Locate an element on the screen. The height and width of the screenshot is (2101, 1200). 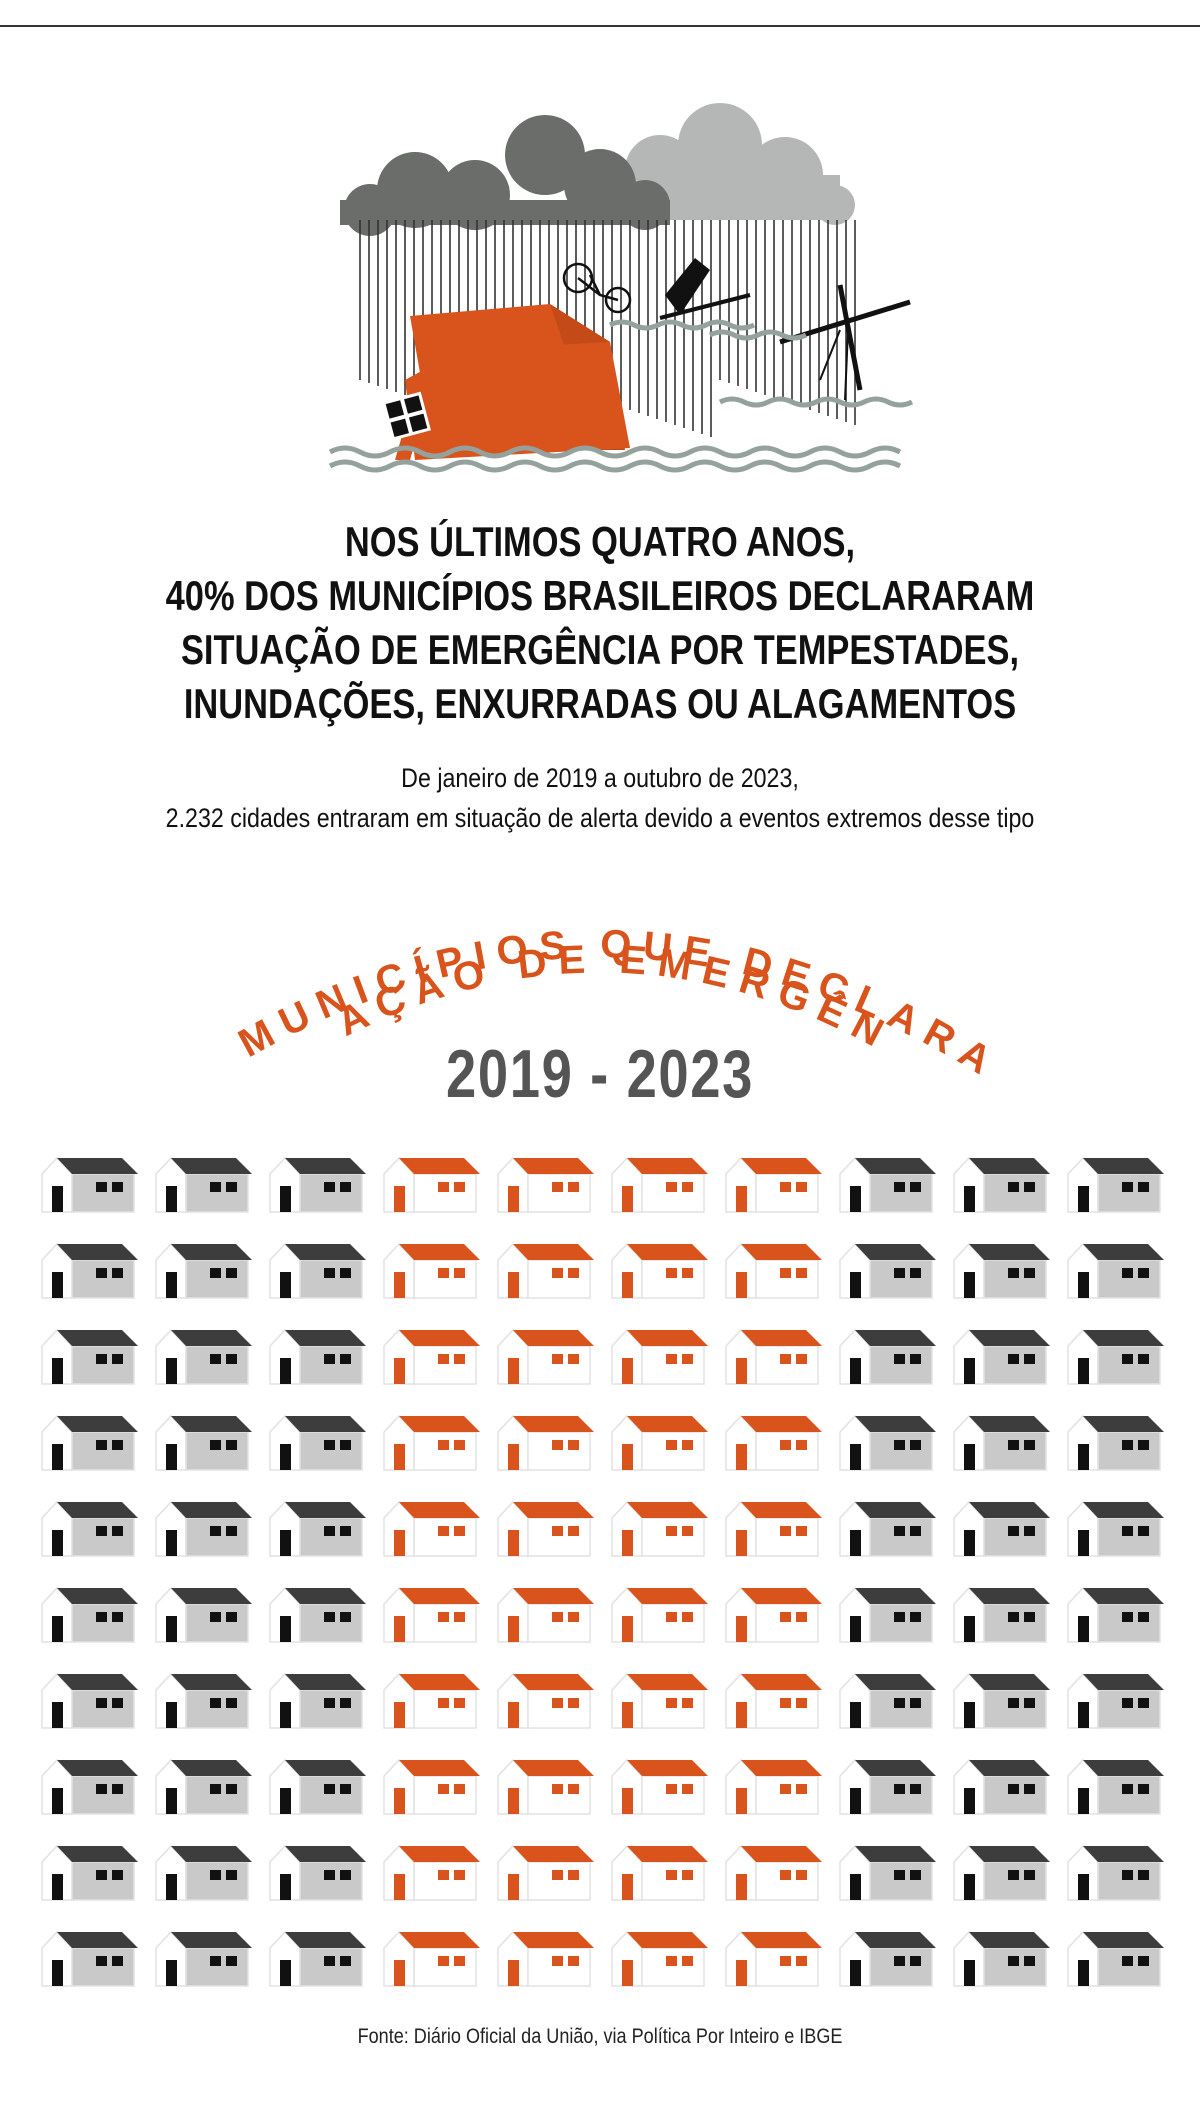
headline-line-4: INUNDAÇÕES, ENXURRADAS OU ALAGAMENTOS is located at coordinates (600, 703).